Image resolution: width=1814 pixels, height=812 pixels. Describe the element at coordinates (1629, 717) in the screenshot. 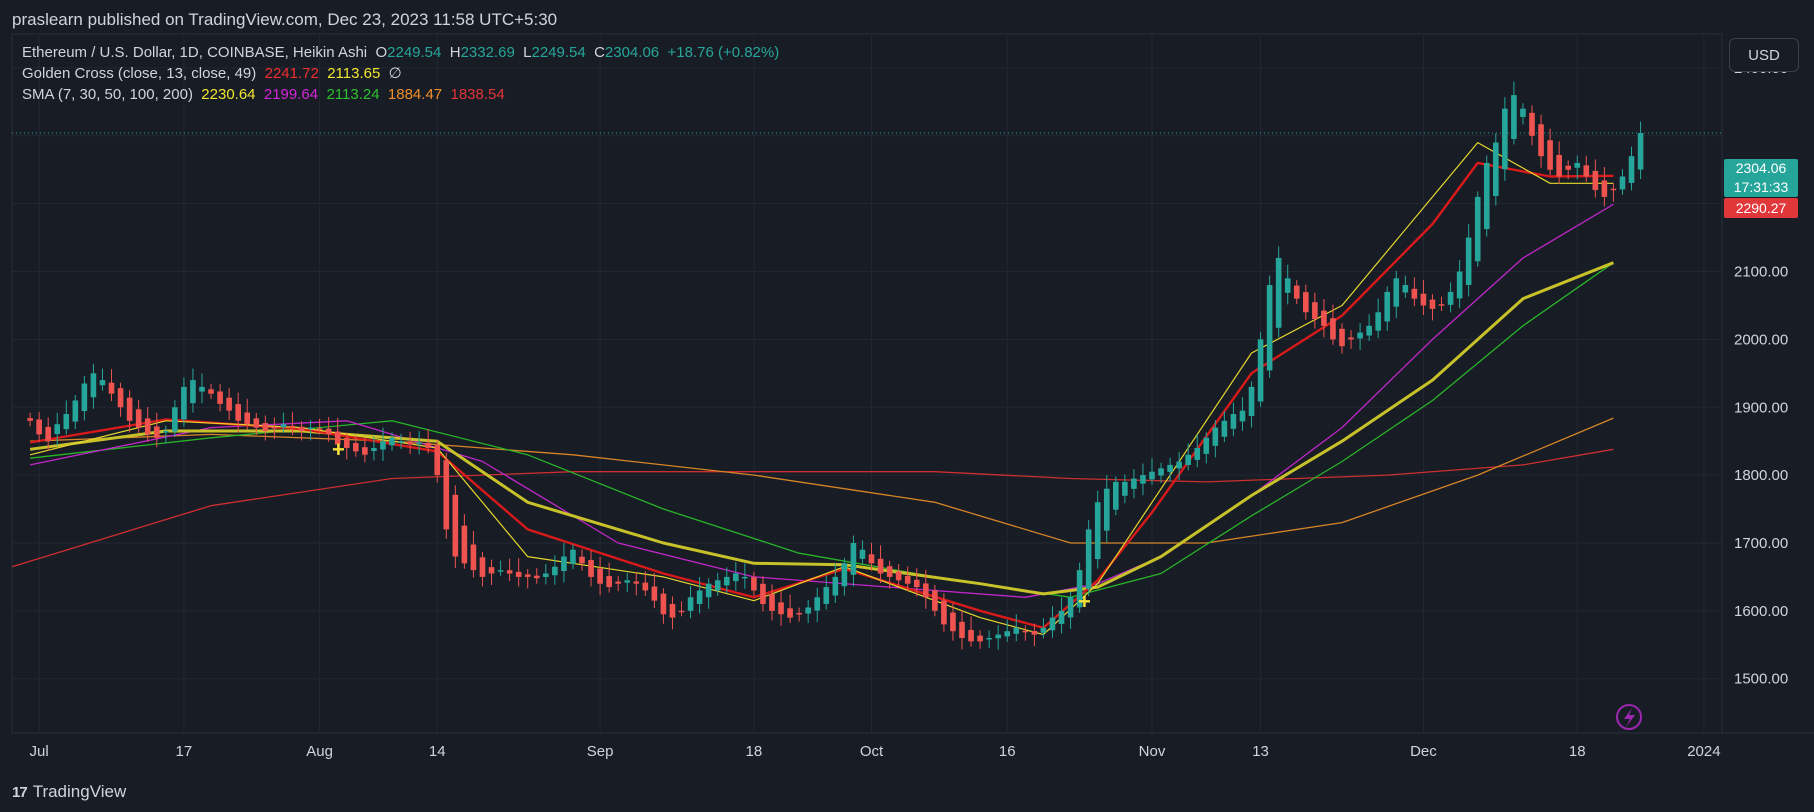

I see `lightning-icon` at that location.